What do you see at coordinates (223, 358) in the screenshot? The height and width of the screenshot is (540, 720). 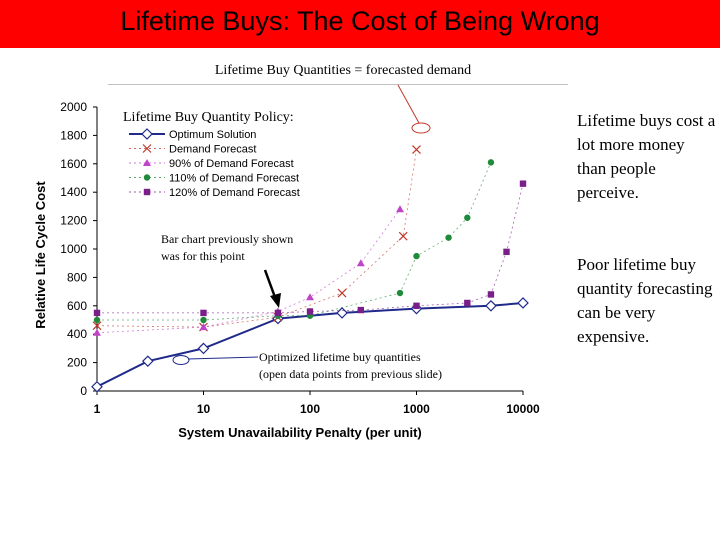 I see `annotation-optimized-pointer` at bounding box center [223, 358].